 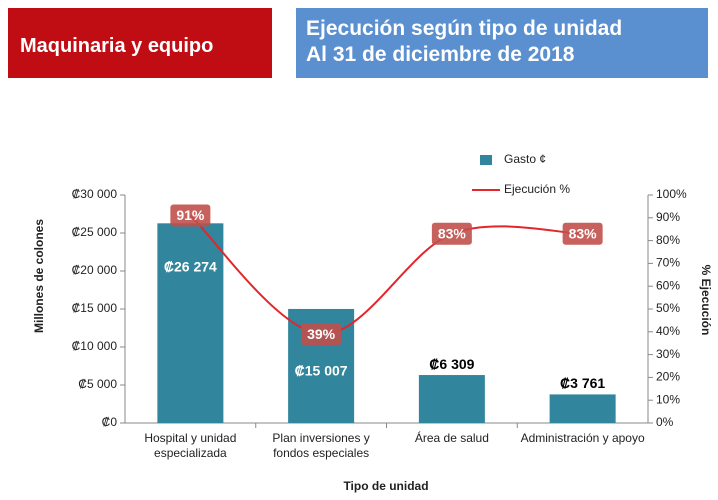 I want to click on y-tick-label: ₡0, so click(x=110, y=422).